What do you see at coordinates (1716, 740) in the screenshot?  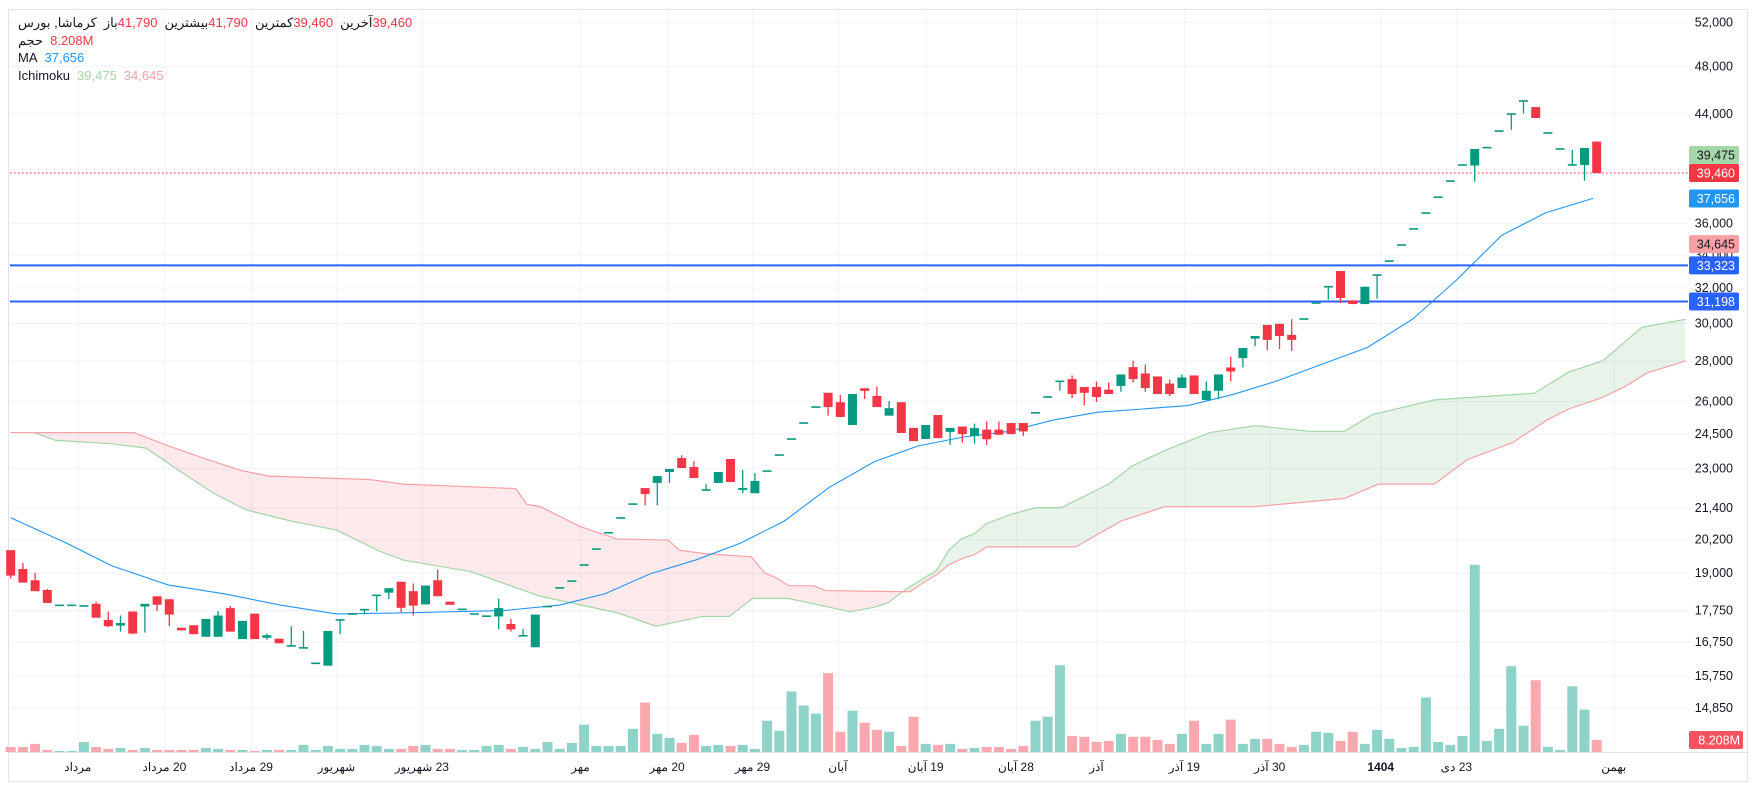 I see `volume-price-label: 8.208M` at bounding box center [1716, 740].